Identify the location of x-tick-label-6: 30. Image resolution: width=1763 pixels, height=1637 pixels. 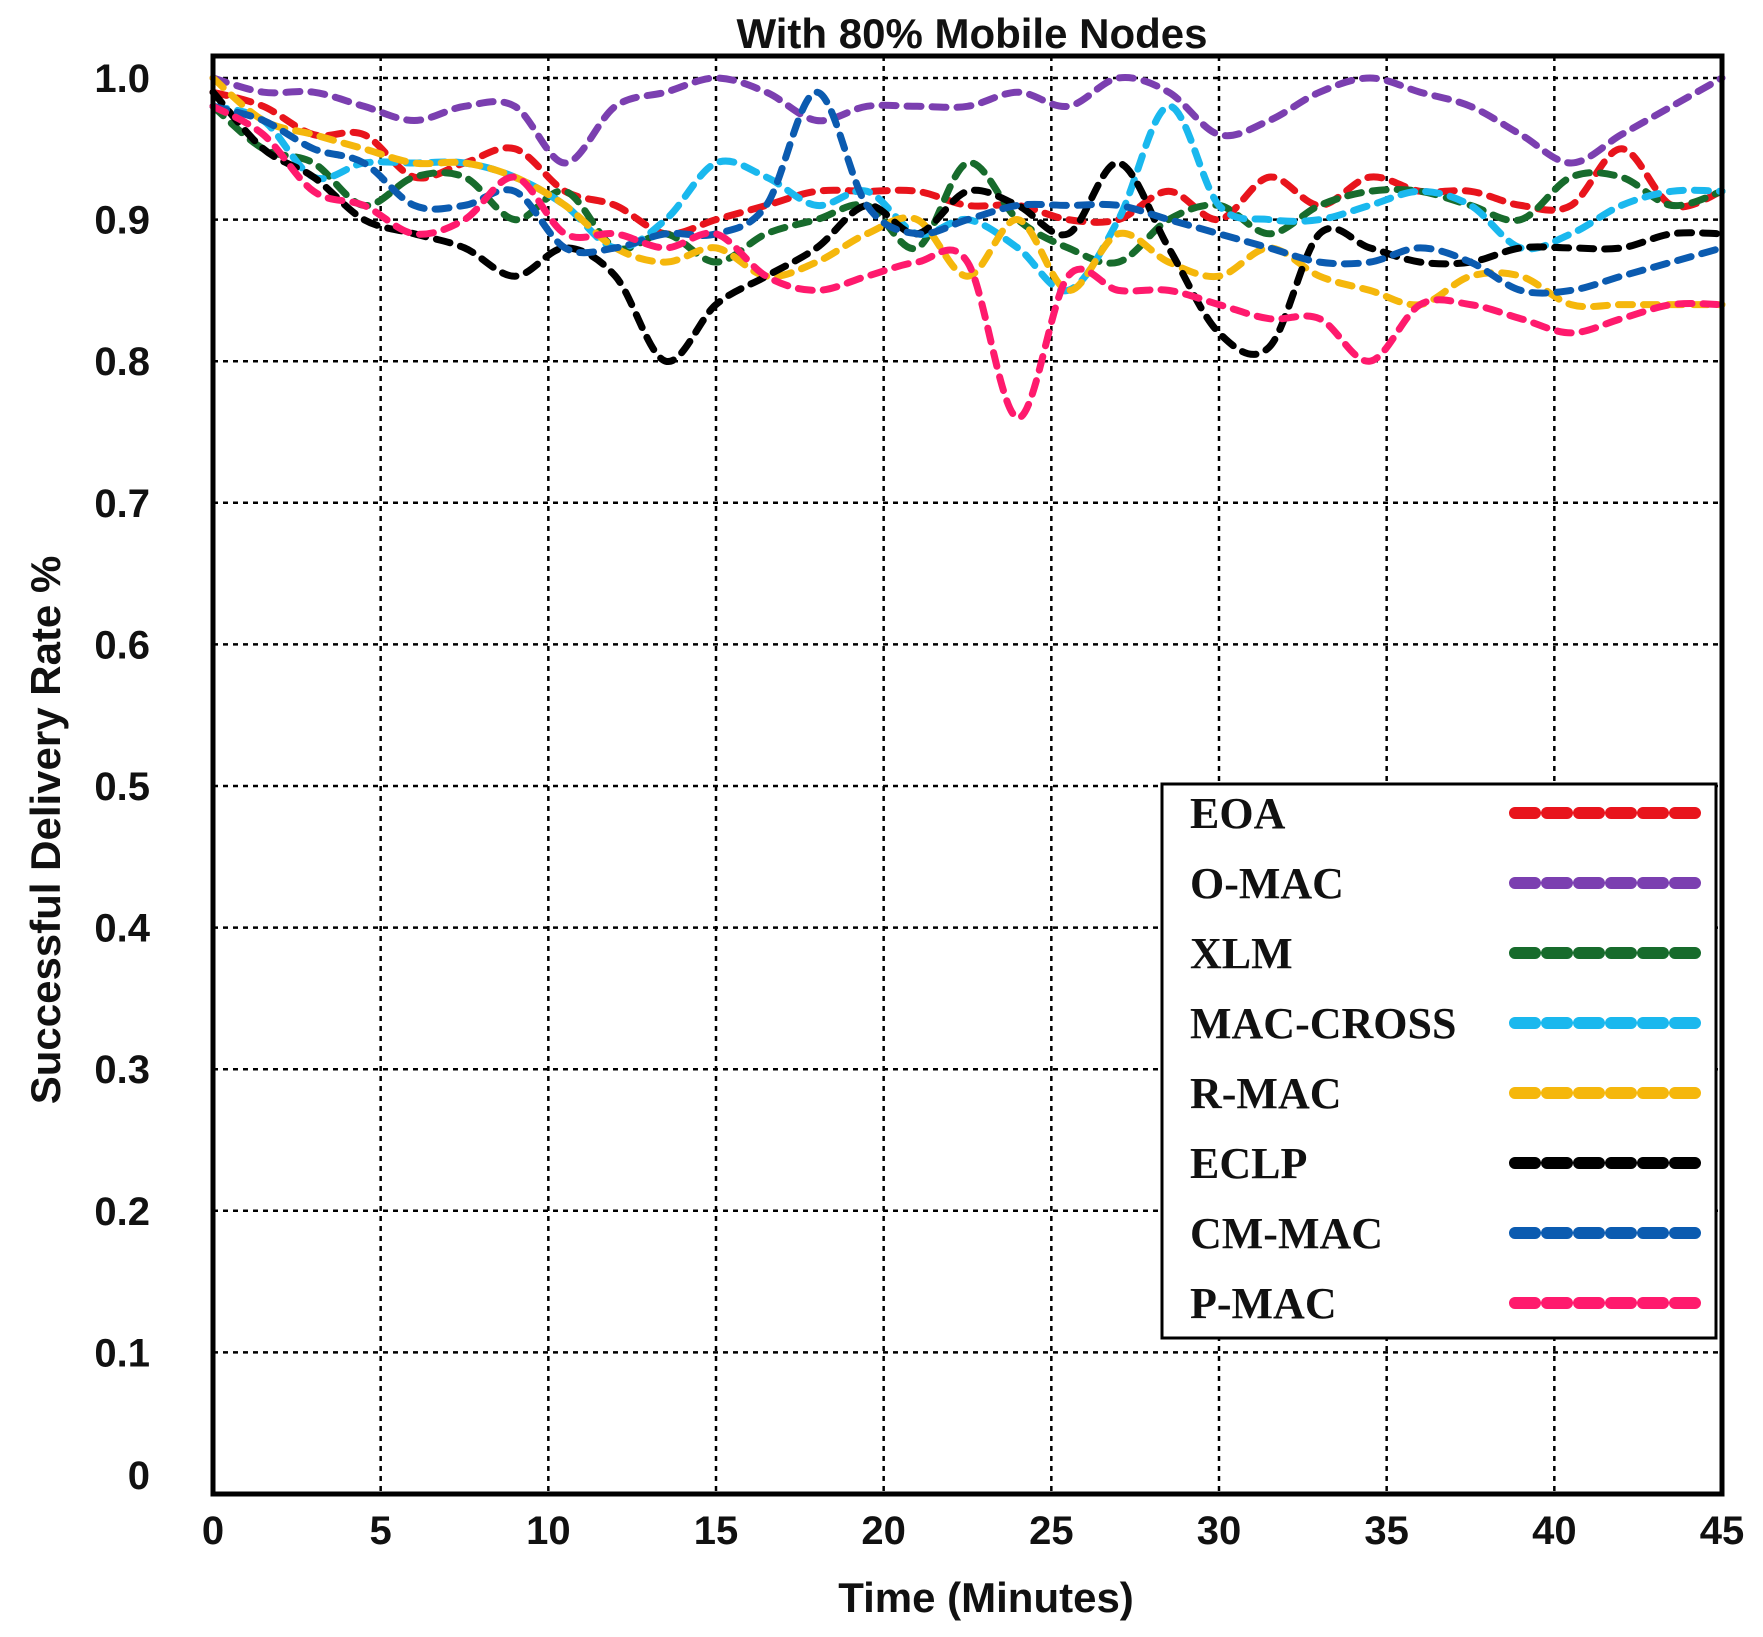
(1219, 1531).